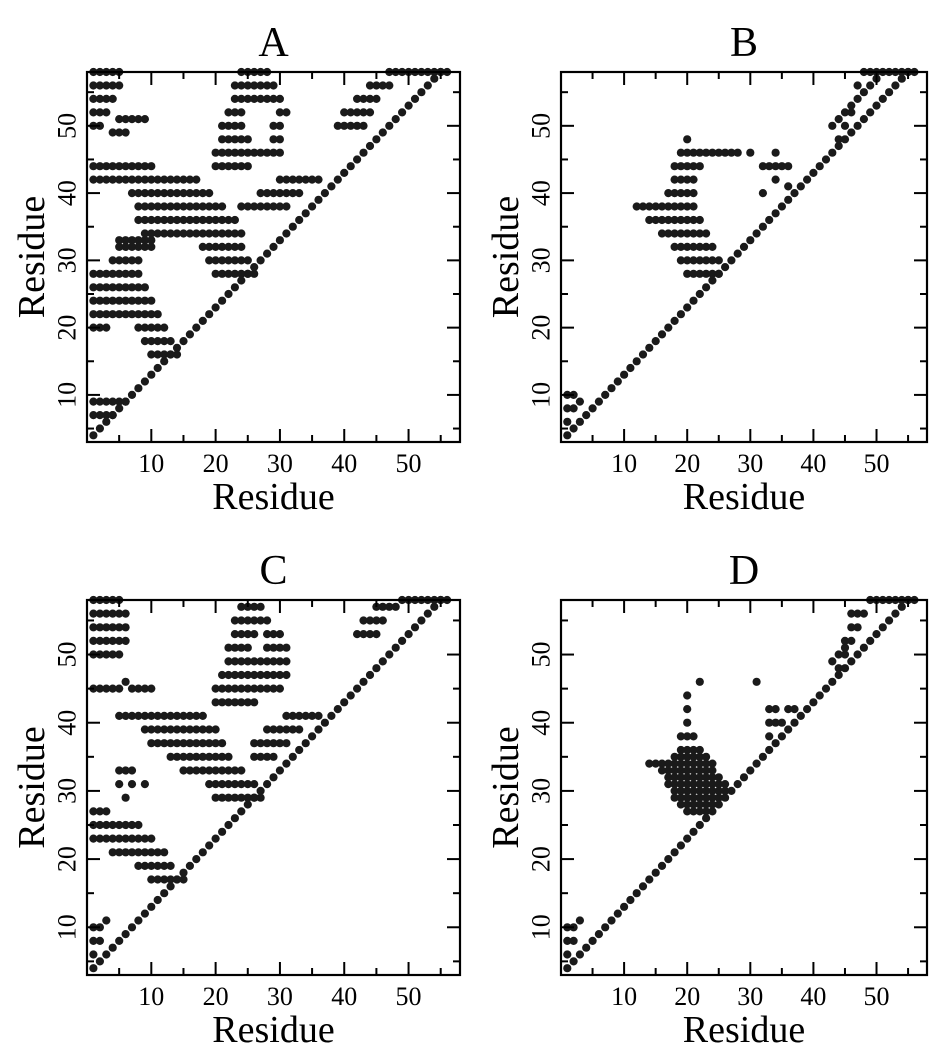 Image resolution: width=929 pixels, height=1050 pixels. I want to click on y-tick-label: 40, so click(67, 723).